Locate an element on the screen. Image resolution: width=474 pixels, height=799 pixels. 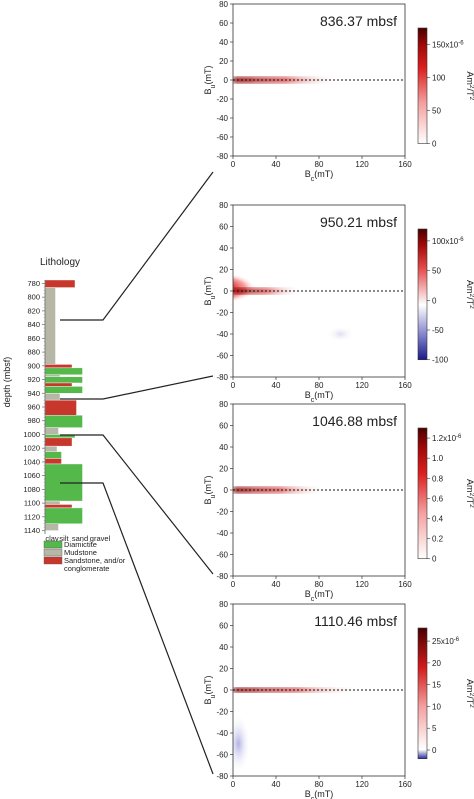
colorbar-tick-label: 50 is located at coordinates (436, 271).